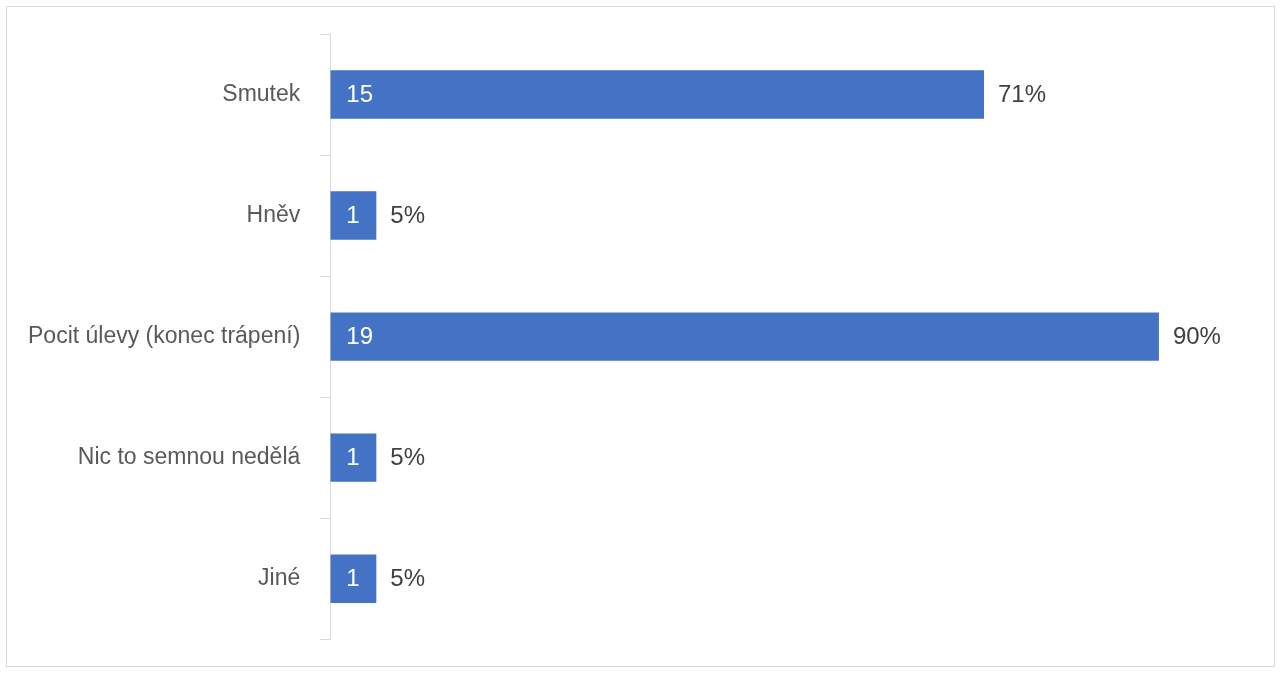 This screenshot has height=673, width=1281. What do you see at coordinates (1022, 94) in the screenshot?
I see `data-label: 71%` at bounding box center [1022, 94].